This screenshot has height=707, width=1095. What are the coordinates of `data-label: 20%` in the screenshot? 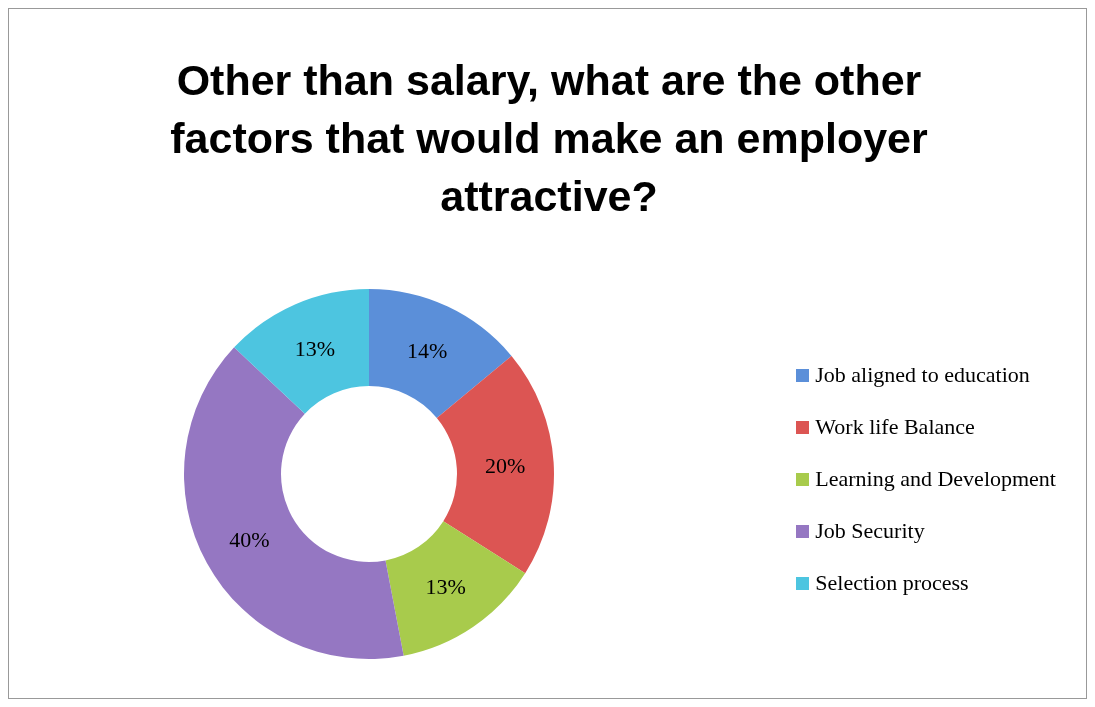 It's located at (505, 465).